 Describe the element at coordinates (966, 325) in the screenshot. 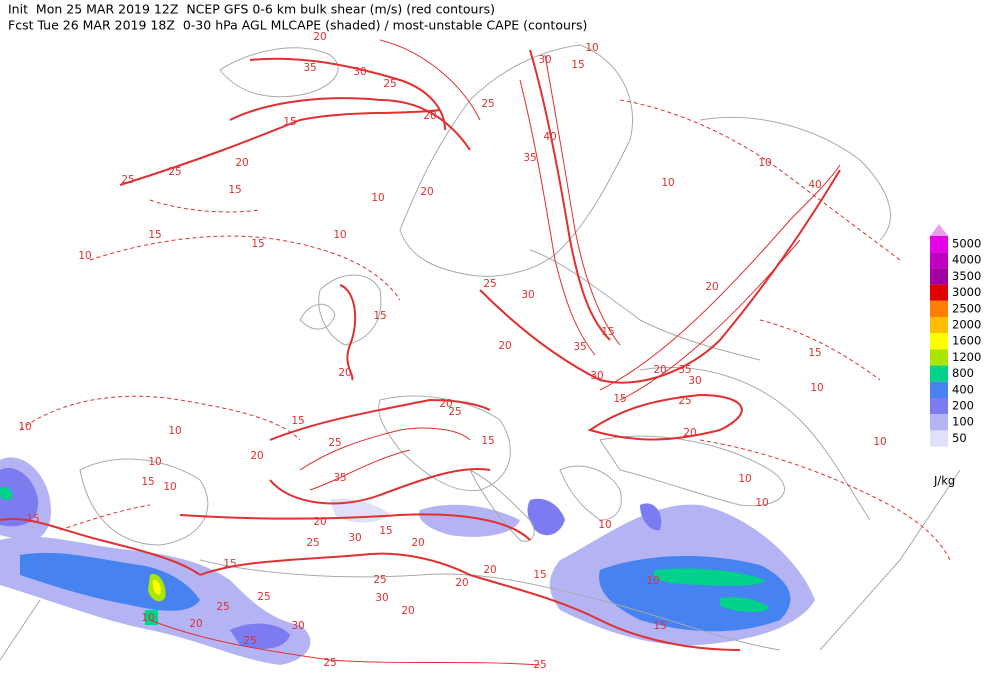

I see `legend-label: 2000` at that location.